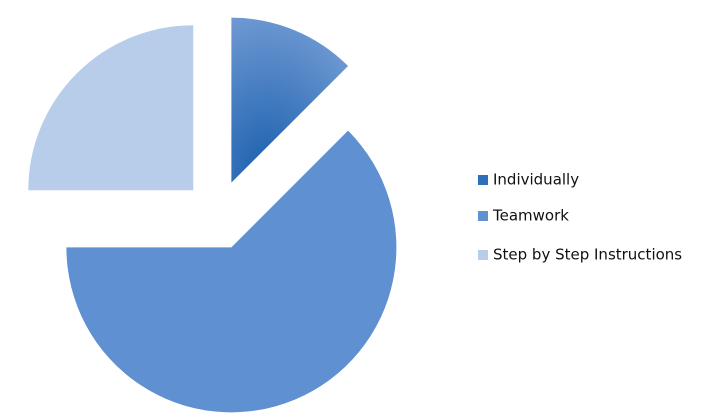 The image size is (710, 419). I want to click on legend-label: Step by Step Instructions, so click(587, 255).